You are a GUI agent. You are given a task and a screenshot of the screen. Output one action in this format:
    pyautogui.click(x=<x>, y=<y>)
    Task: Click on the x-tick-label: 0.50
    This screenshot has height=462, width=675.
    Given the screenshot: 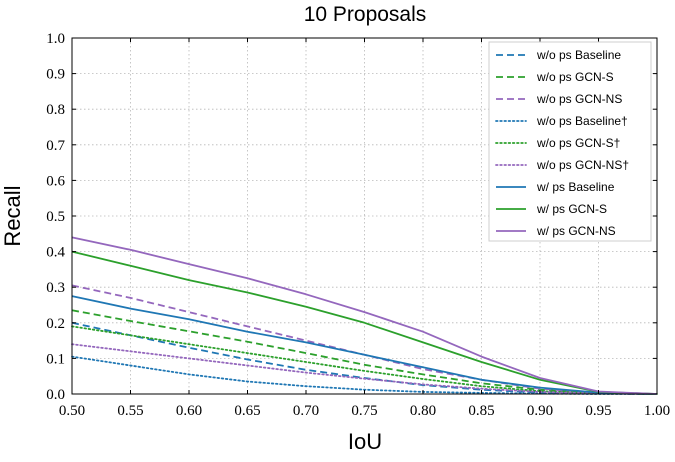 What is the action you would take?
    pyautogui.click(x=72, y=411)
    